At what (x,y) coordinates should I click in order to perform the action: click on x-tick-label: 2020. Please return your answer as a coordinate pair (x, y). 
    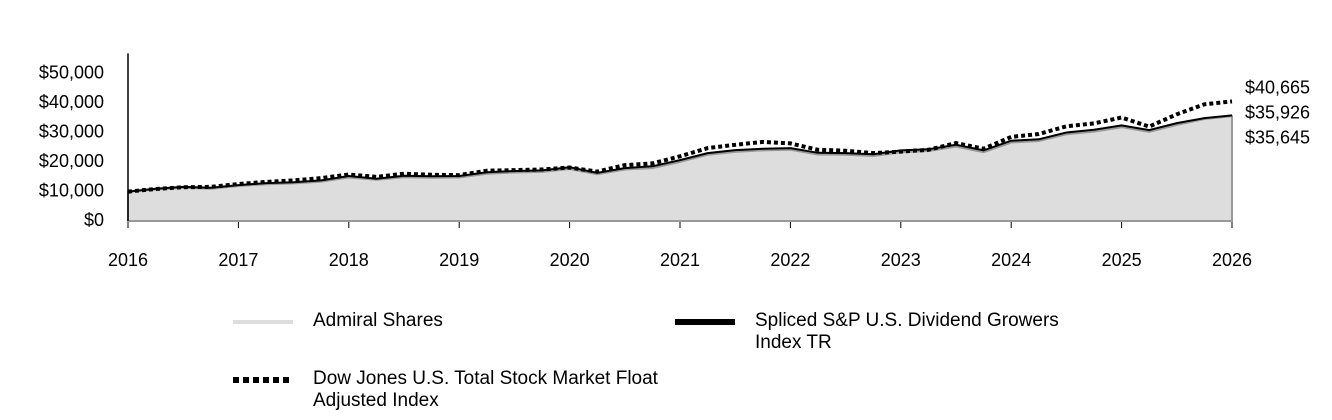
    Looking at the image, I should click on (570, 260).